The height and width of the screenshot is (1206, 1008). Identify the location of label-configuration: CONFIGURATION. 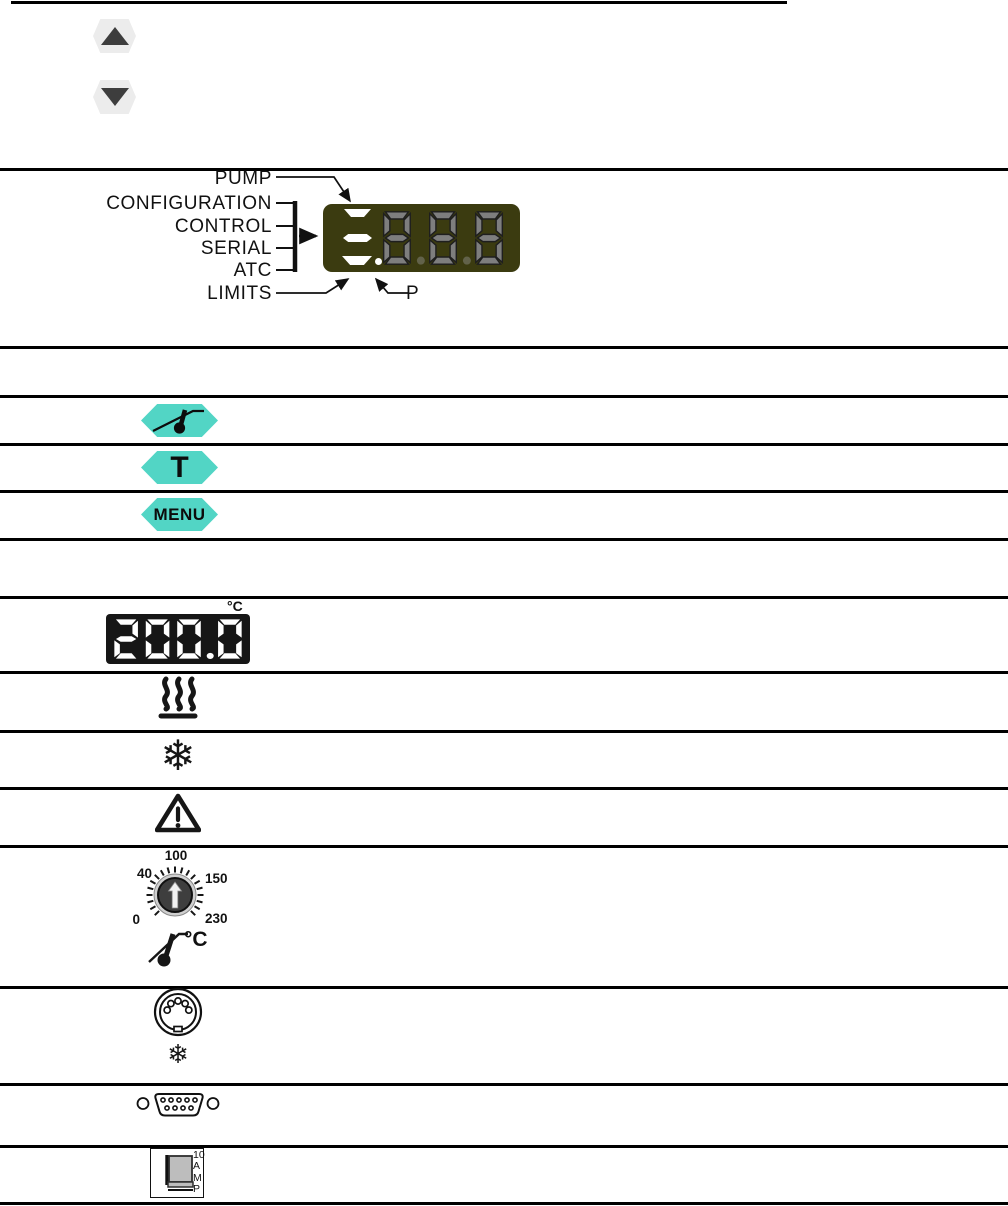
(189, 203).